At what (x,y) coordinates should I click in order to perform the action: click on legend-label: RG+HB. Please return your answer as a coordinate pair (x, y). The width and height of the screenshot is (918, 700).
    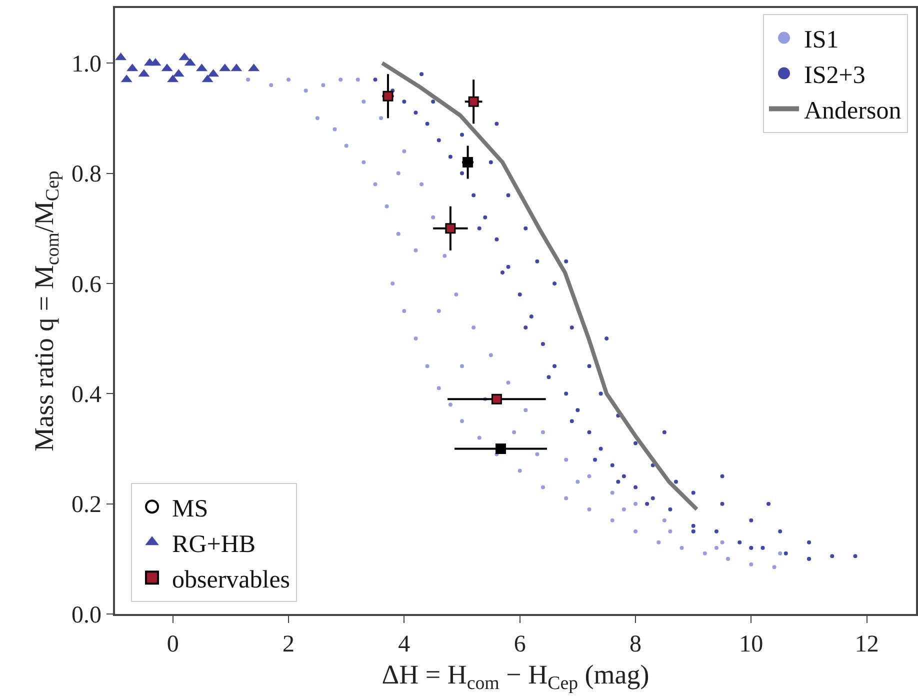
    Looking at the image, I should click on (214, 544).